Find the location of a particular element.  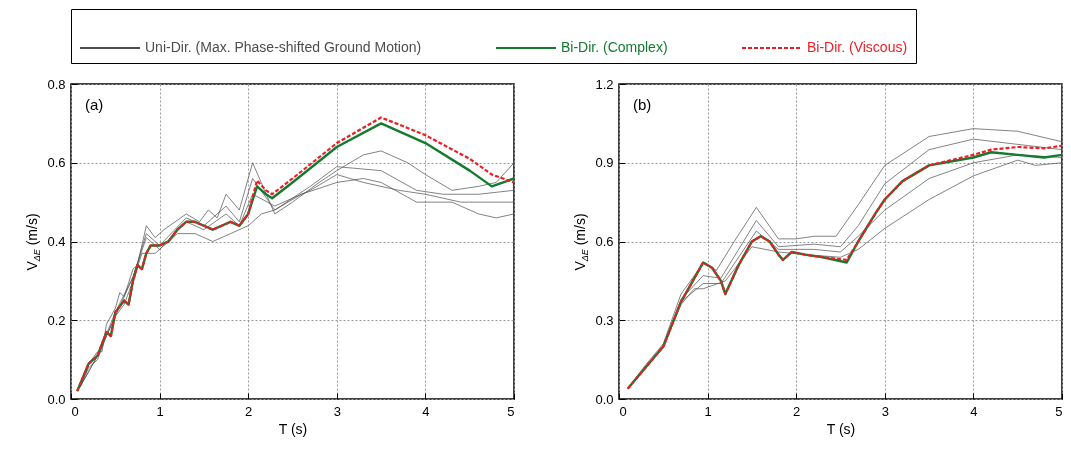

y-tick-label: 1.2 is located at coordinates (604, 84).